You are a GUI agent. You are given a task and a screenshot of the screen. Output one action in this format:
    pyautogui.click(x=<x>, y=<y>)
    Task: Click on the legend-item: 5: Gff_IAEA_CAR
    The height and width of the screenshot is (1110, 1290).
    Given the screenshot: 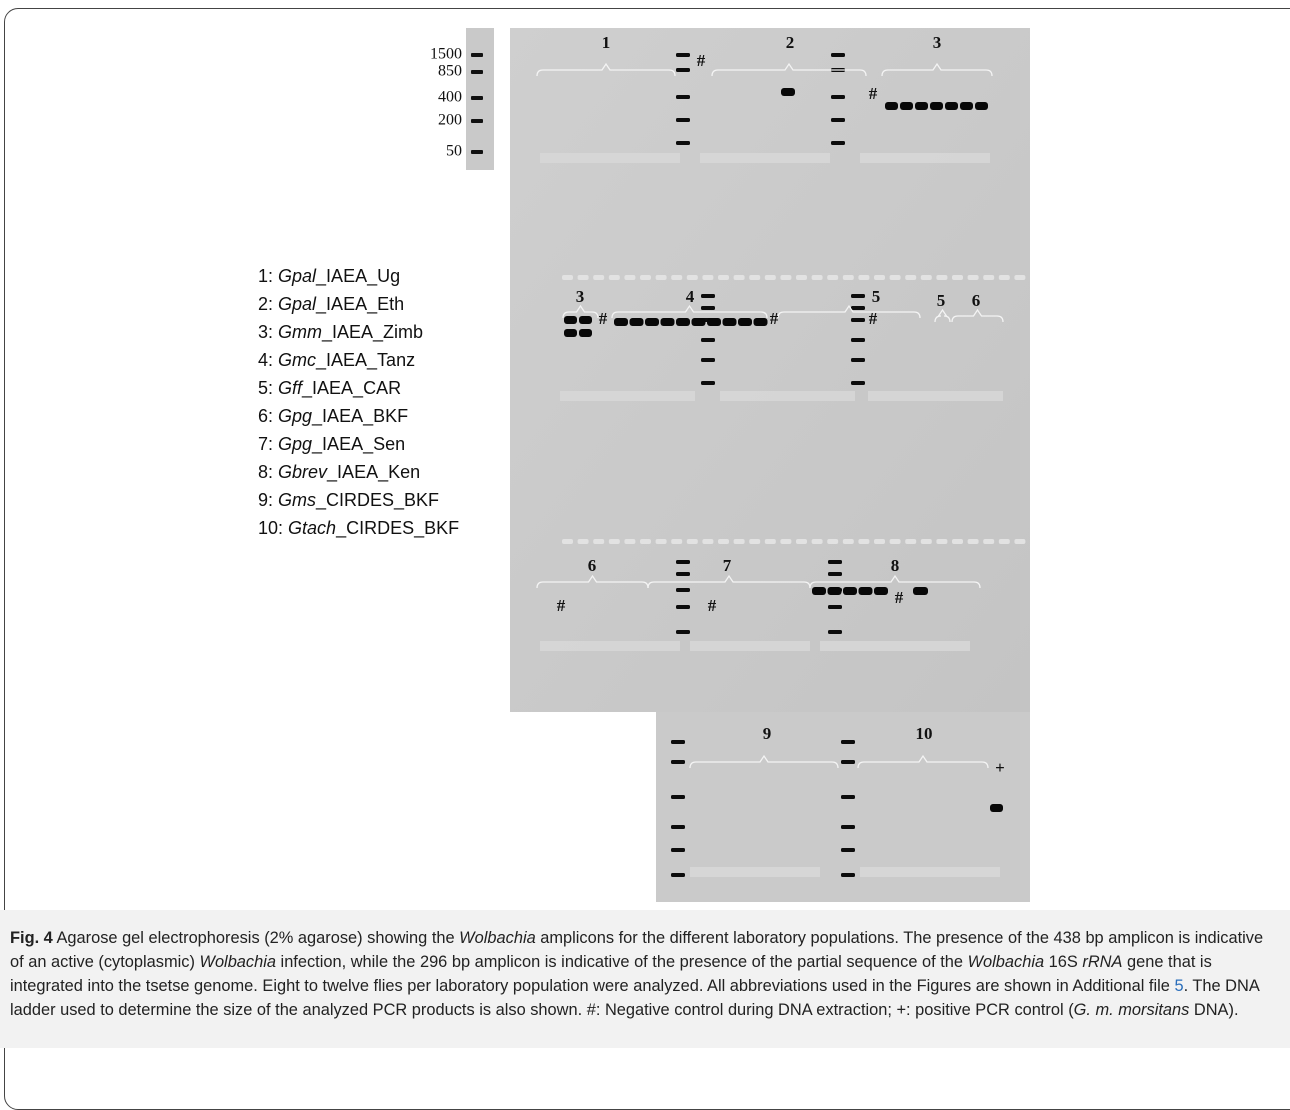 What is the action you would take?
    pyautogui.click(x=358, y=388)
    